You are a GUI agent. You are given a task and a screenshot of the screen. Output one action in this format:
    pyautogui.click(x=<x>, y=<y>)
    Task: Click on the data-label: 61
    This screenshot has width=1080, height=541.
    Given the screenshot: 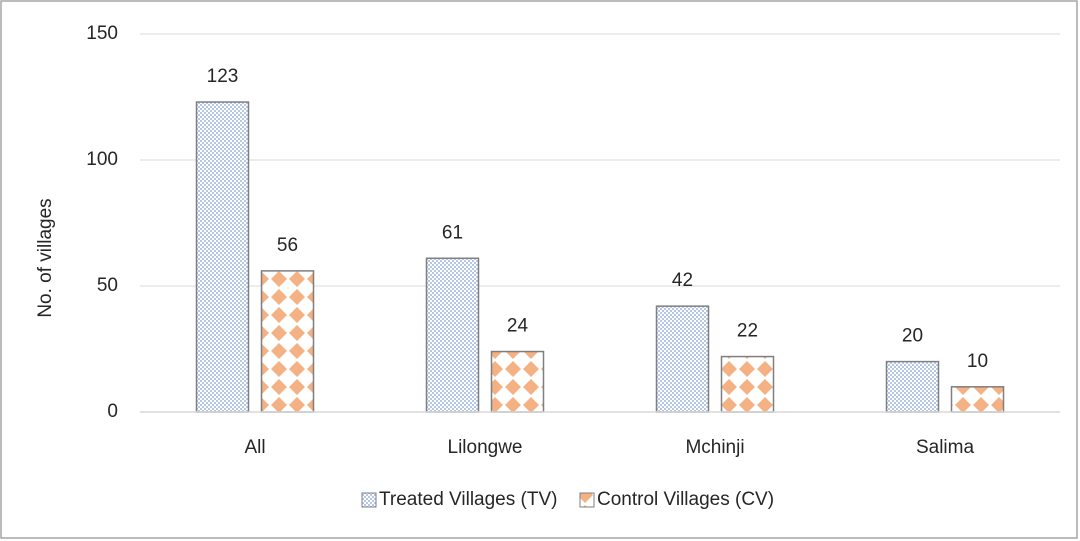 What is the action you would take?
    pyautogui.click(x=452, y=232)
    